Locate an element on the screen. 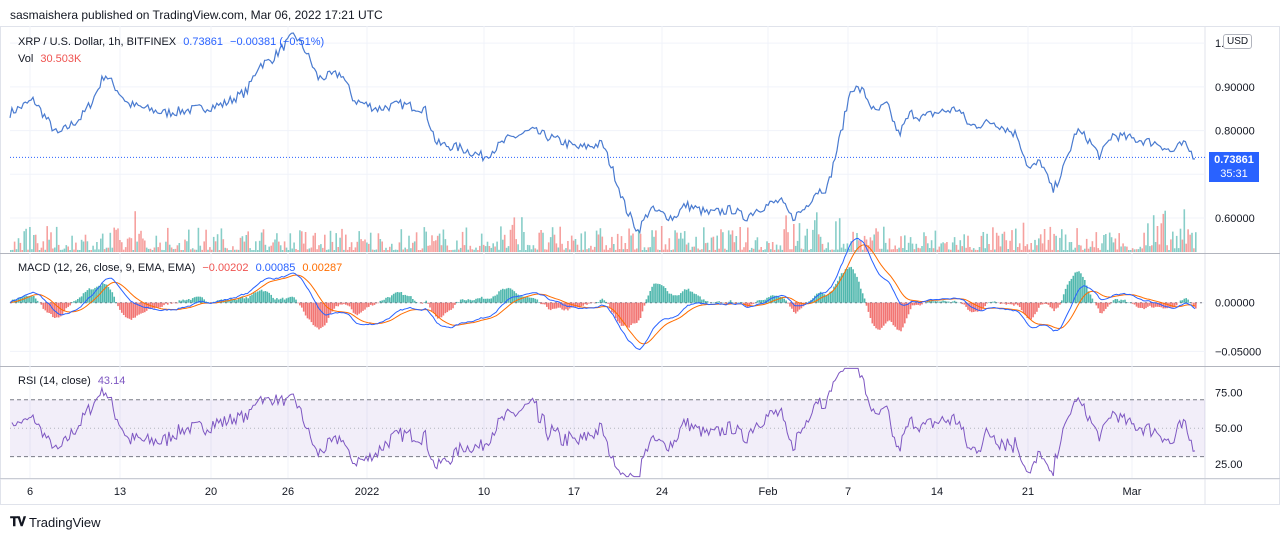 The width and height of the screenshot is (1280, 541). volume-label: Vol is located at coordinates (26, 59).